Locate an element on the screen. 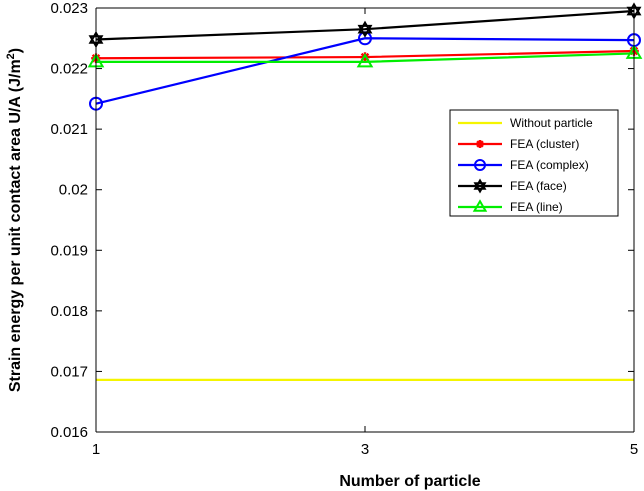 Image resolution: width=644 pixels, height=491 pixels. x-tick-label: 3 is located at coordinates (365, 449).